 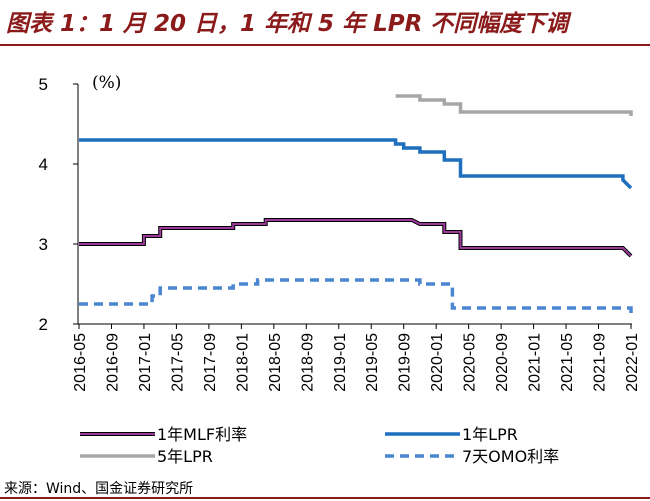 What do you see at coordinates (43, 84) in the screenshot?
I see `y-tick-label: 5` at bounding box center [43, 84].